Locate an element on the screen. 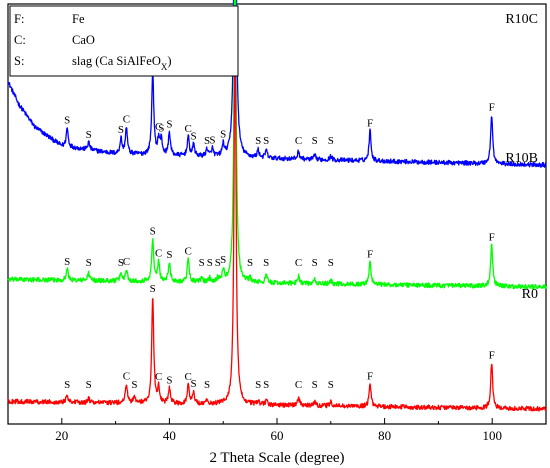  legend-box is located at coordinates (124, 41).